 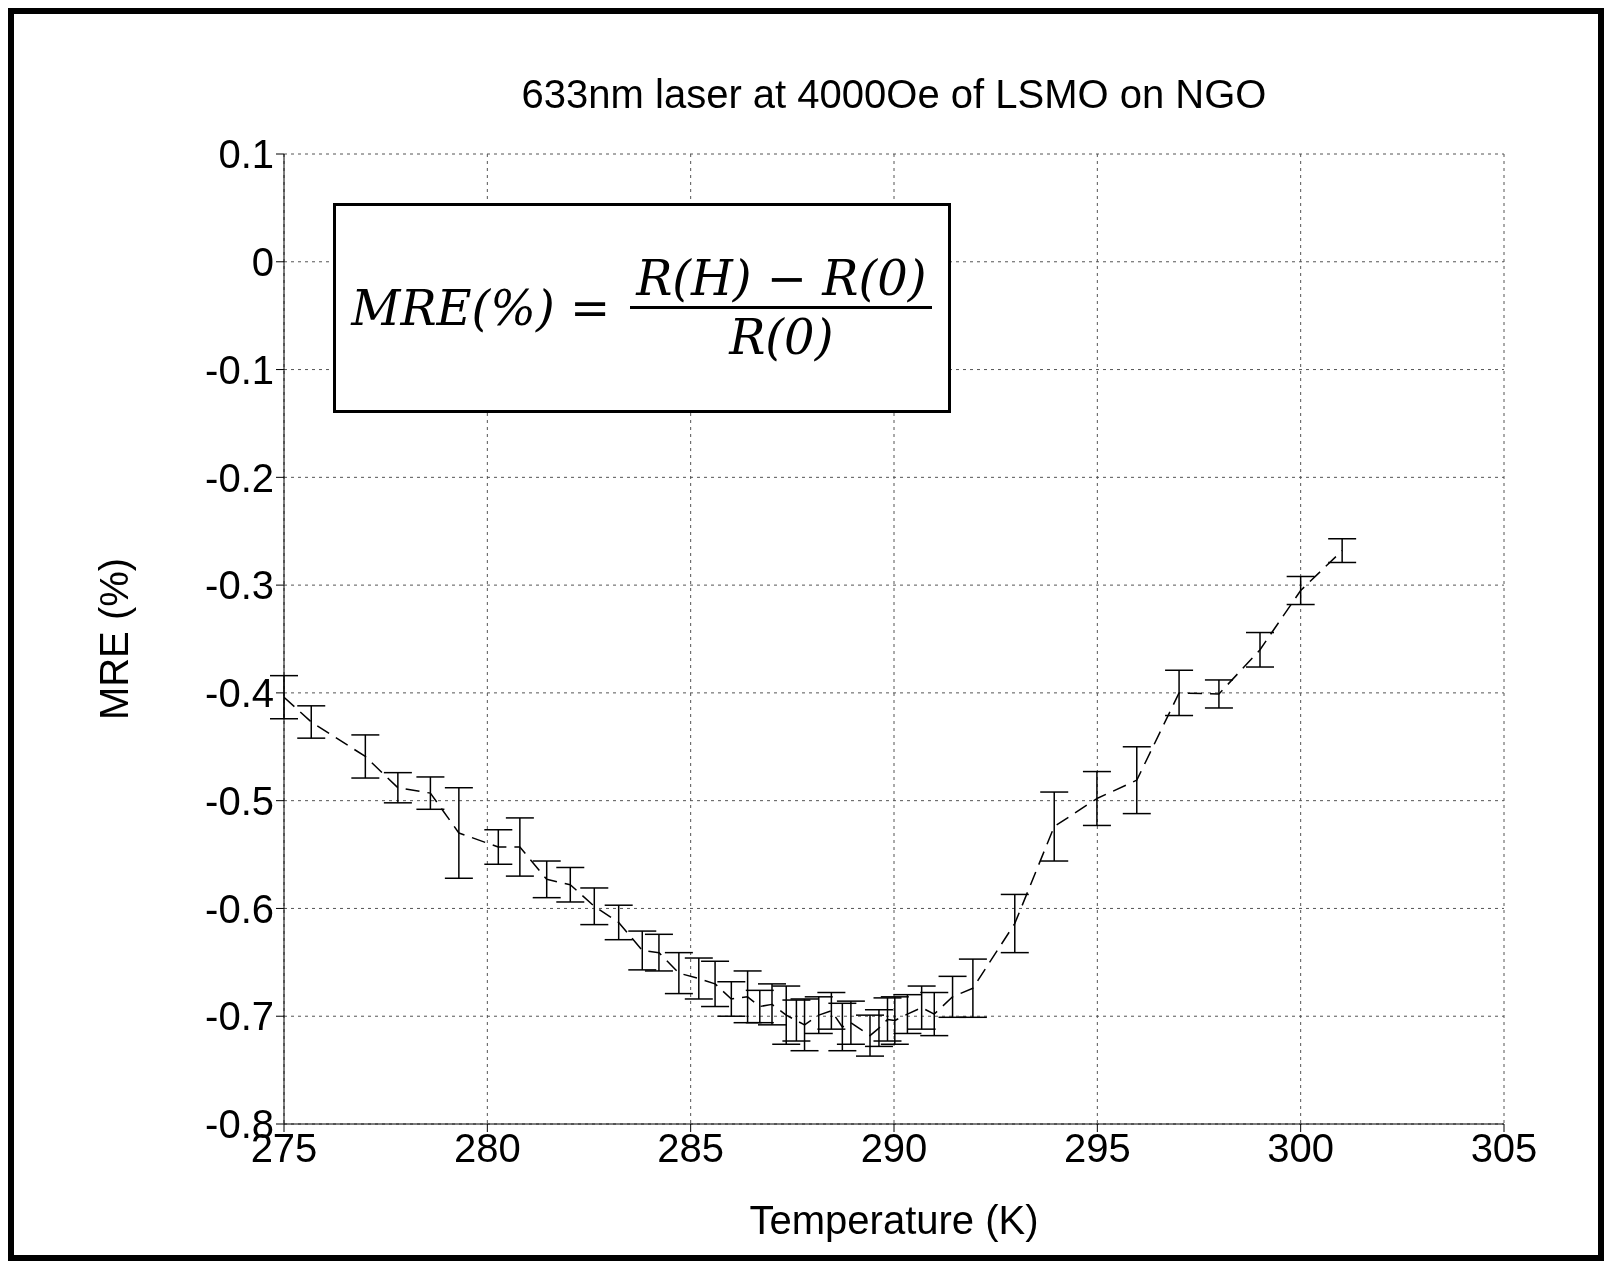 I want to click on y-tick-label: -0.4, so click(x=239, y=693).